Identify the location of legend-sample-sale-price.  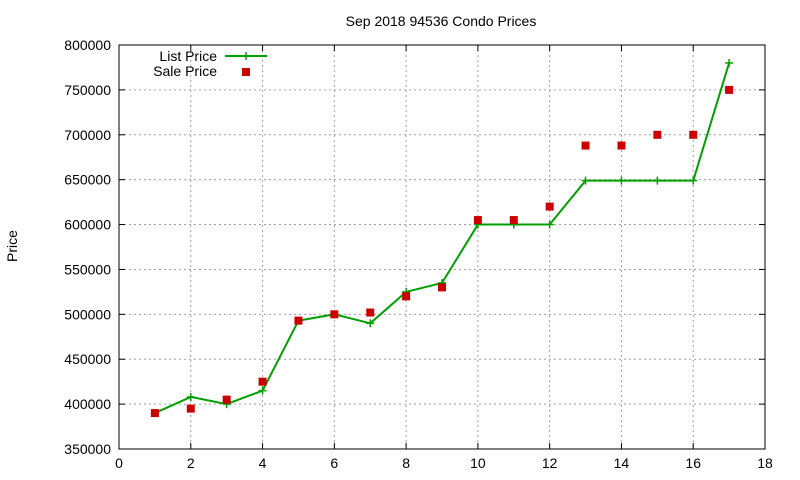
(246, 72).